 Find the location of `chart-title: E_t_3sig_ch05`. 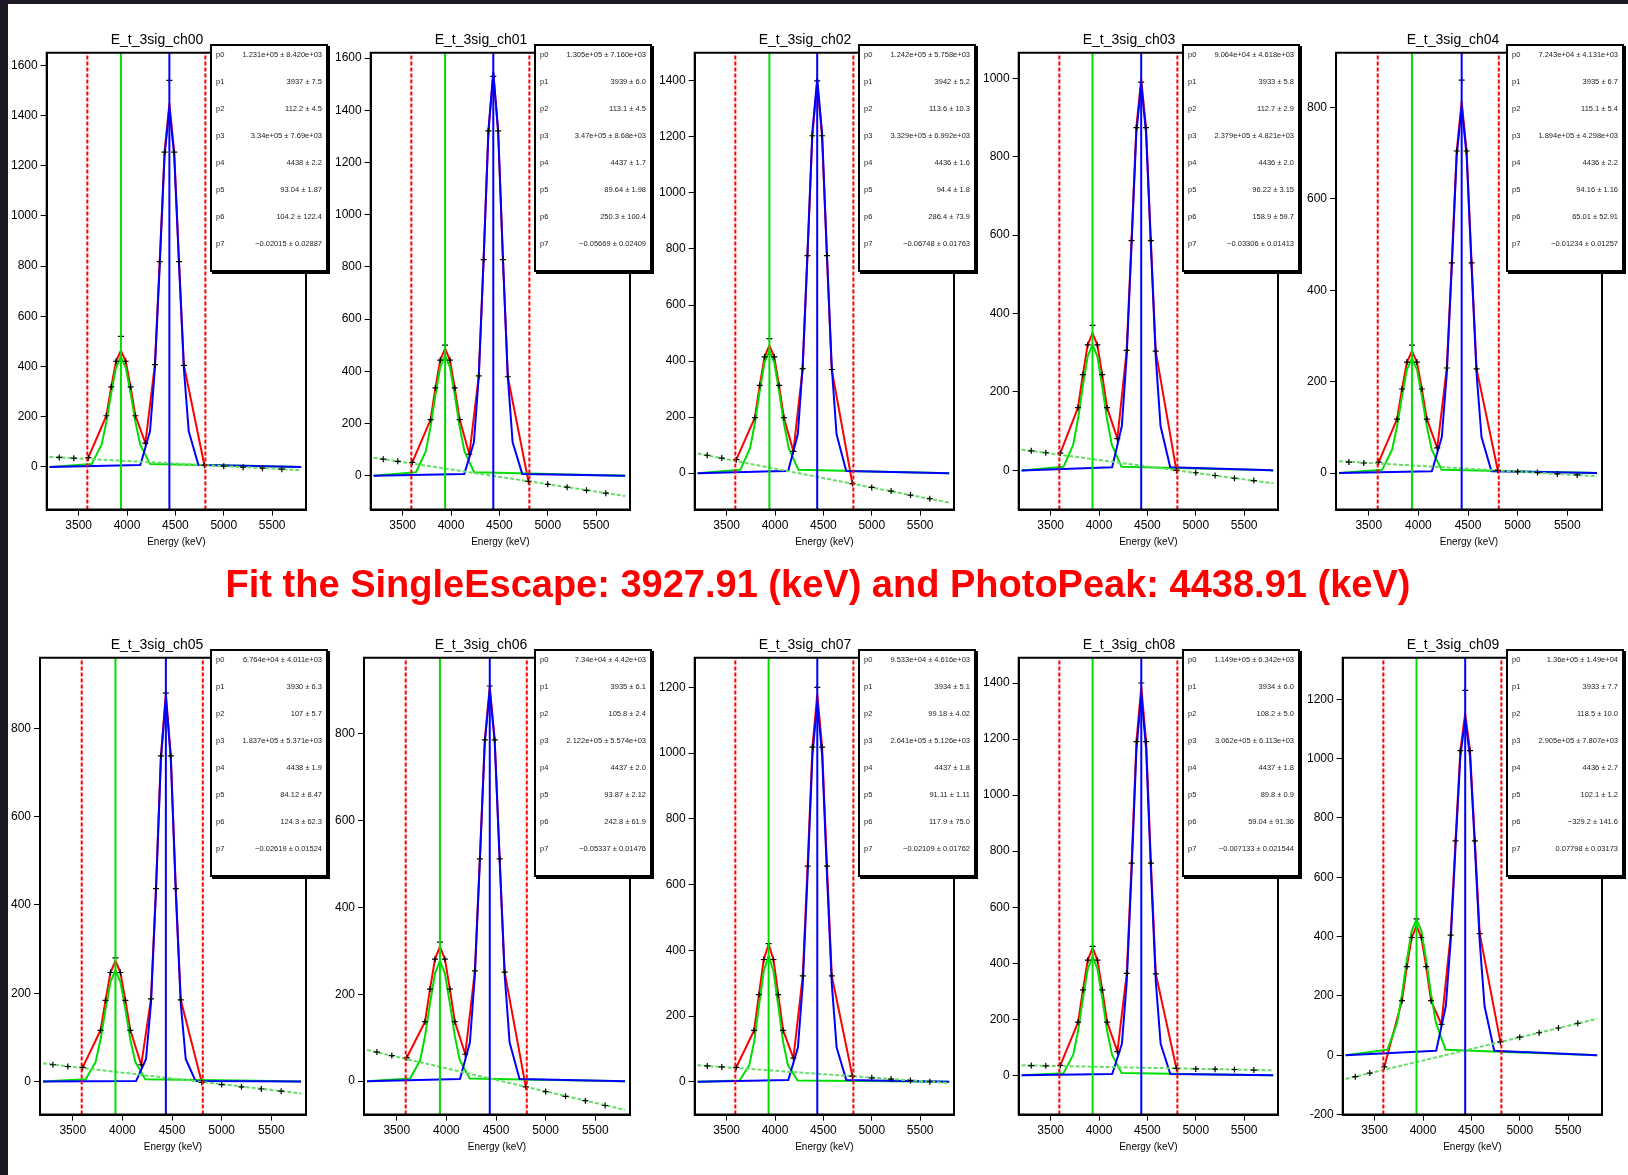

chart-title: E_t_3sig_ch05 is located at coordinates (157, 644).